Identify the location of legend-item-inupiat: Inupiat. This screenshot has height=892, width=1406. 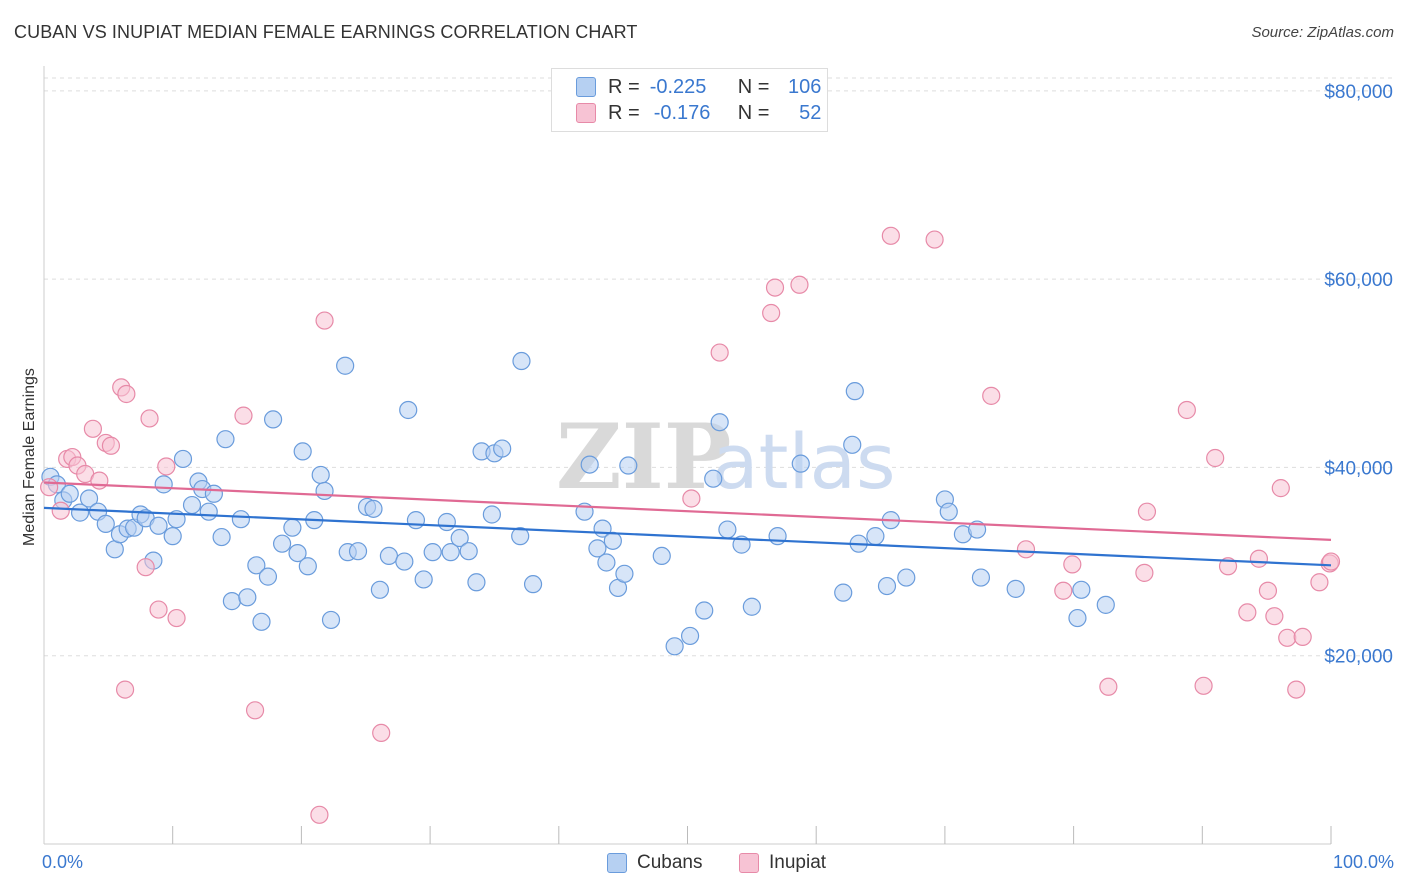
(782, 863).